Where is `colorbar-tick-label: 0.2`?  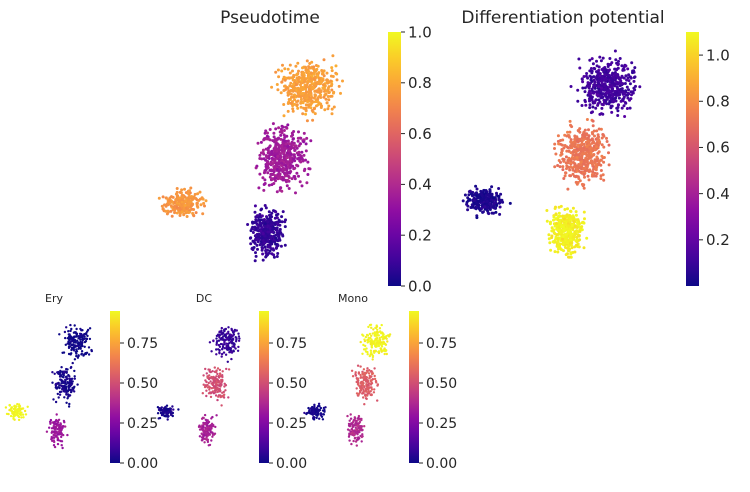 colorbar-tick-label: 0.2 is located at coordinates (718, 240).